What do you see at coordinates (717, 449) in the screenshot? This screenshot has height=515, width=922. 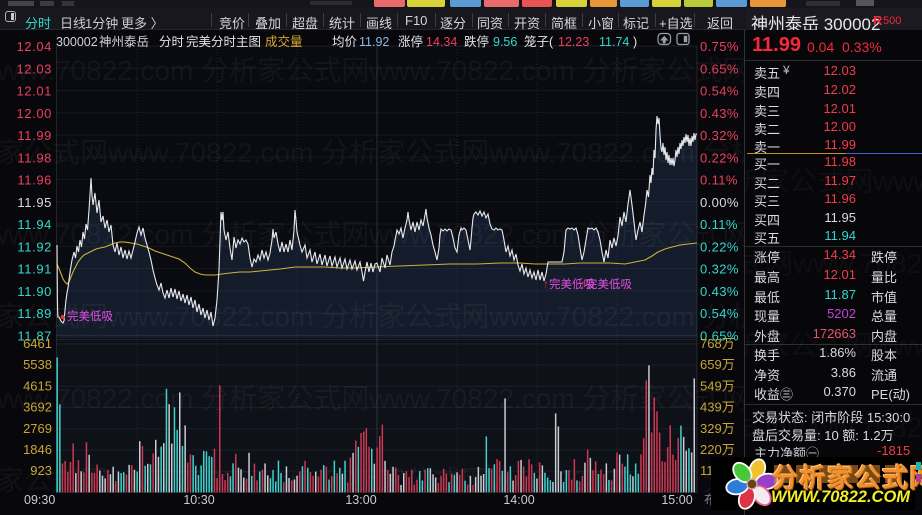 I see `svg-text: 220万` at bounding box center [717, 449].